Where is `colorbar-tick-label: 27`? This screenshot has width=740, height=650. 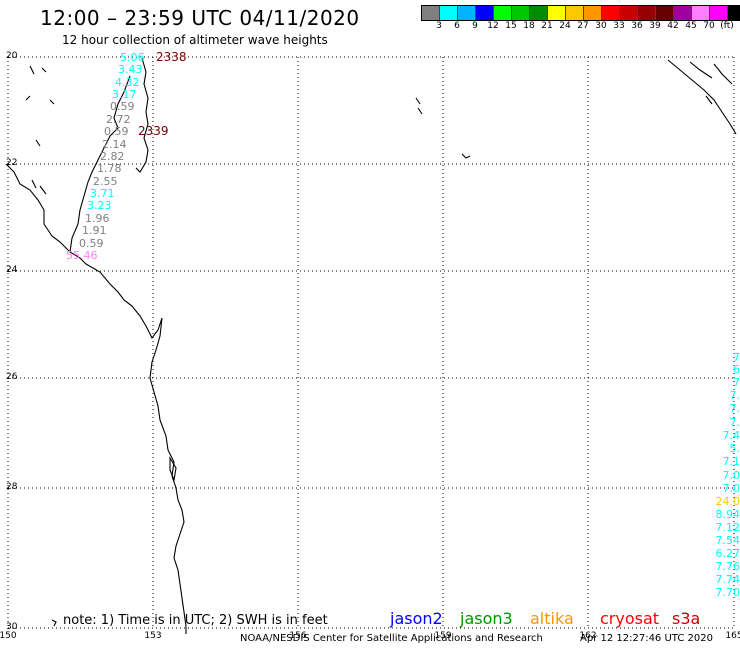
colorbar-tick-label: 27 is located at coordinates (583, 26).